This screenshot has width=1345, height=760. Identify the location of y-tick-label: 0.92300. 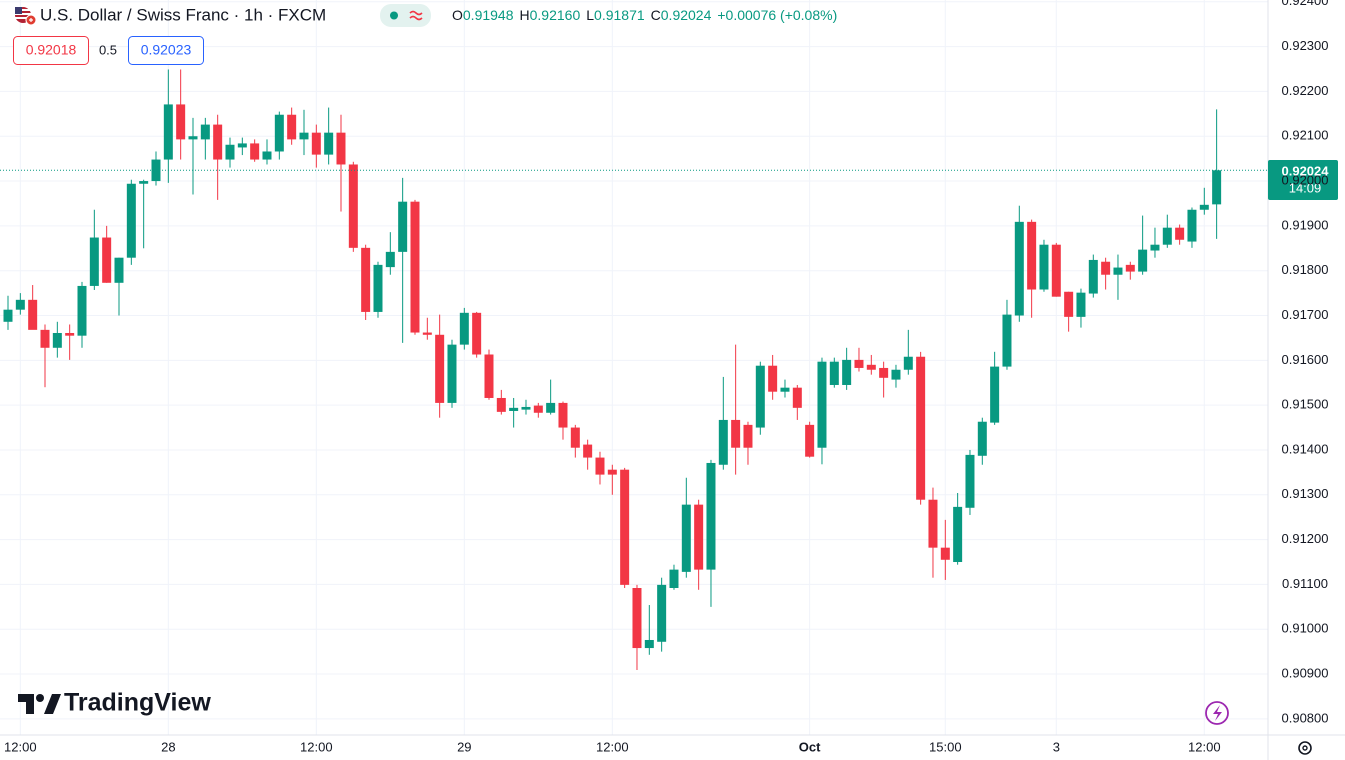
(1305, 45).